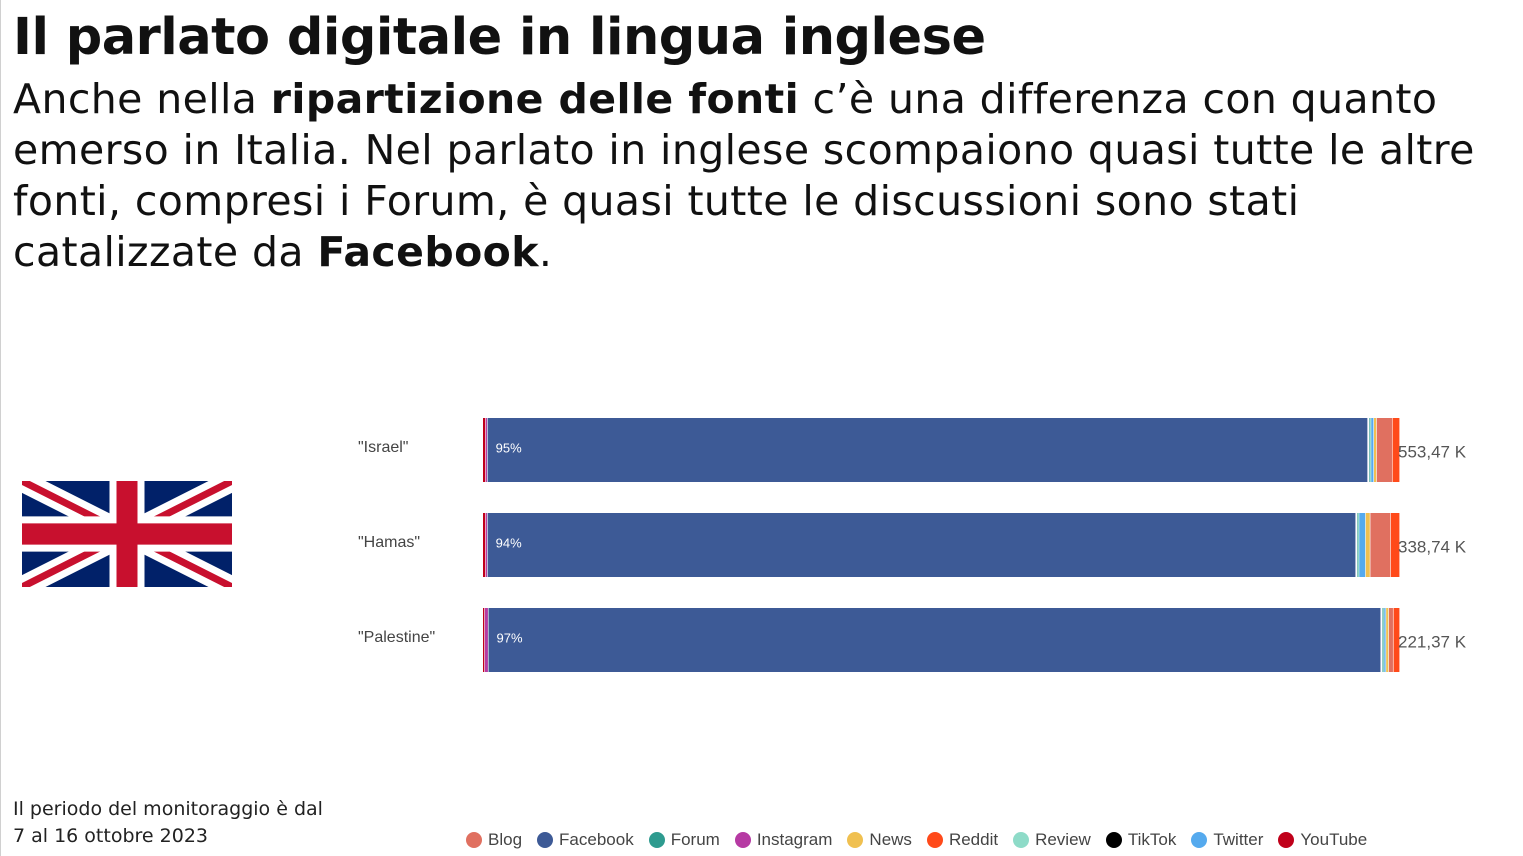 This screenshot has height=856, width=1523. I want to click on category-label: "Palestine", so click(396, 637).